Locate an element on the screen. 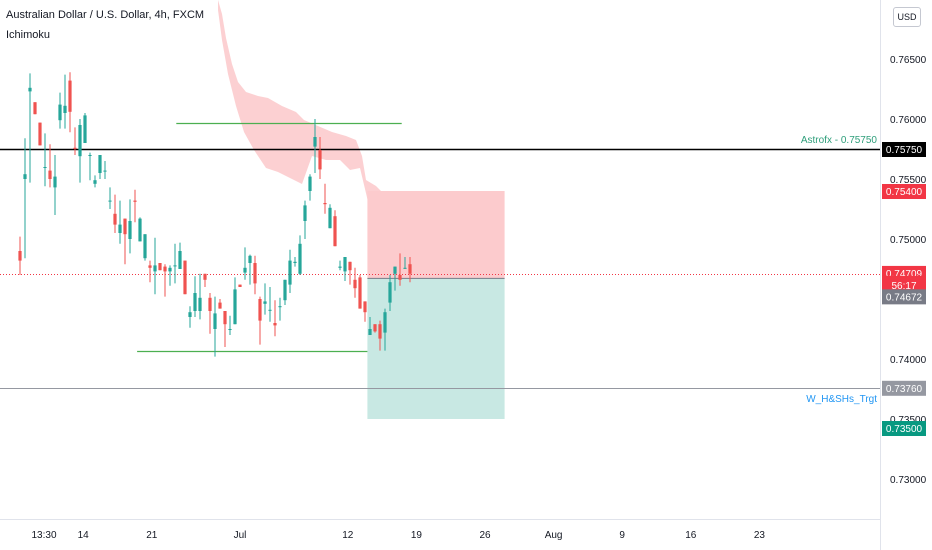 Image resolution: width=932 pixels, height=550 pixels. stop-loss-zone is located at coordinates (436, 235).